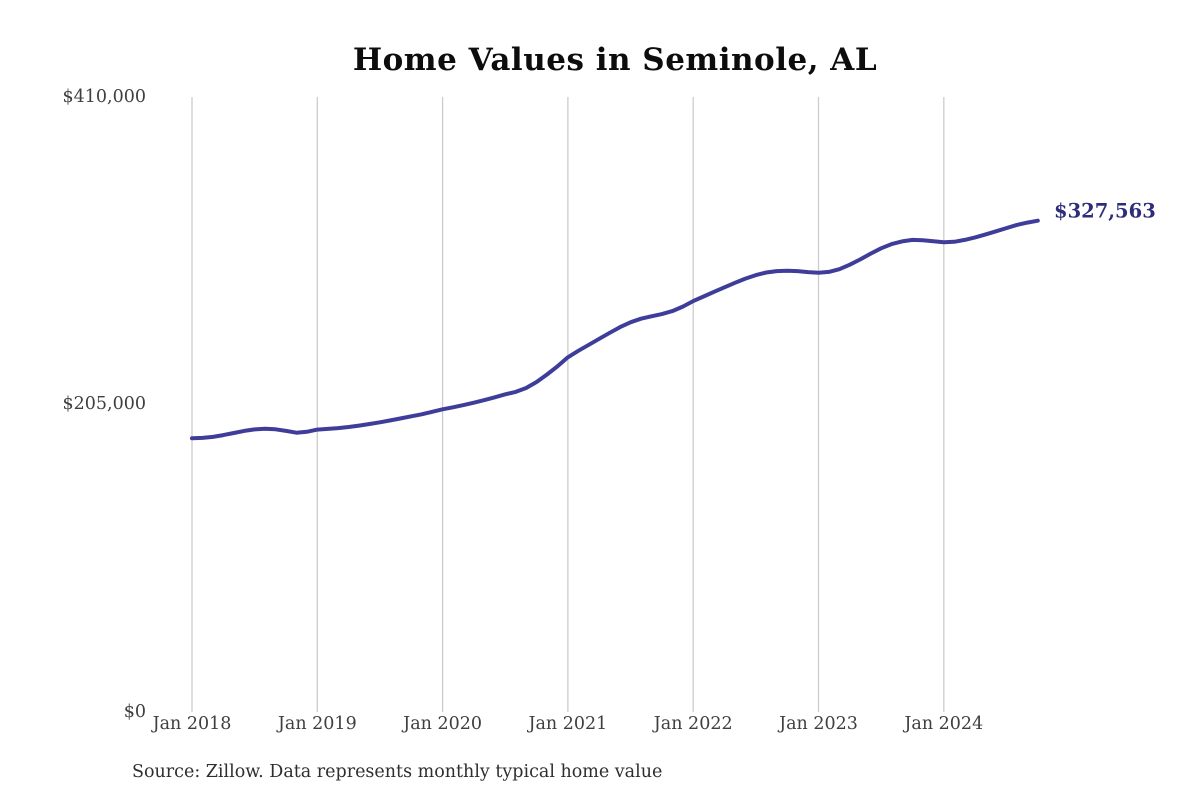 The image size is (1200, 800). Describe the element at coordinates (1105, 211) in the screenshot. I see `latest-value-label: $327,563` at that location.